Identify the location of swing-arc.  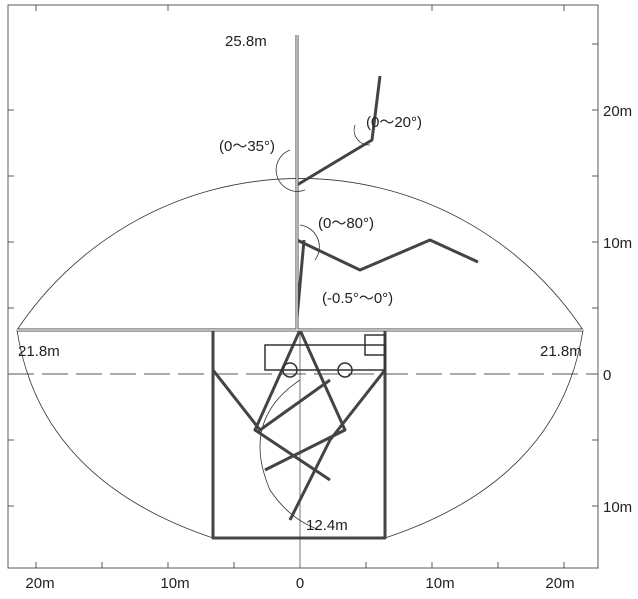
(290, 455).